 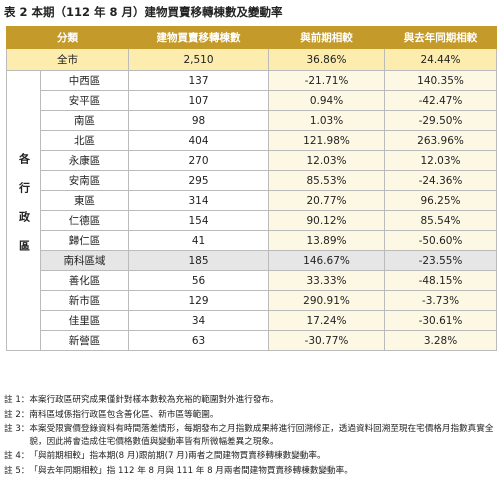 What do you see at coordinates (326, 59) in the screenshot?
I see `total-cell: 36.86%` at bounding box center [326, 59].